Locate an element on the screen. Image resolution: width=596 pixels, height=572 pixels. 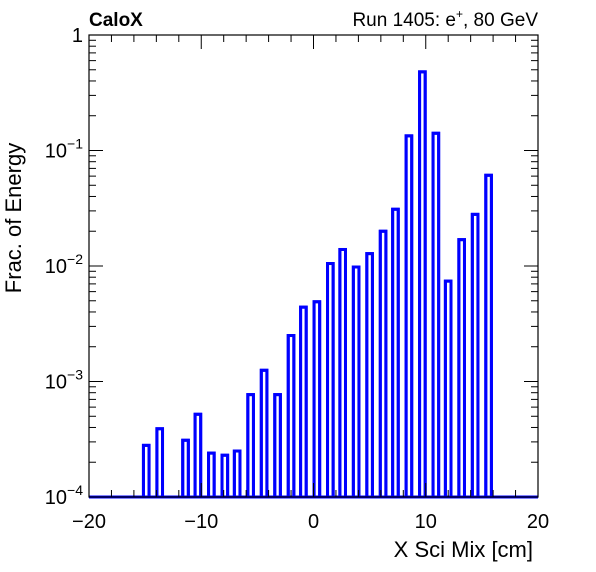
x-tick-label: 0 is located at coordinates (313, 522).